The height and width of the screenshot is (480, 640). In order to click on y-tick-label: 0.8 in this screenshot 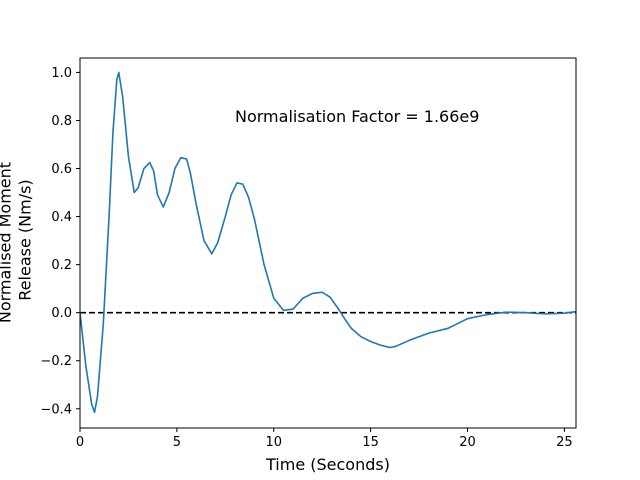, I will do `click(61, 121)`.